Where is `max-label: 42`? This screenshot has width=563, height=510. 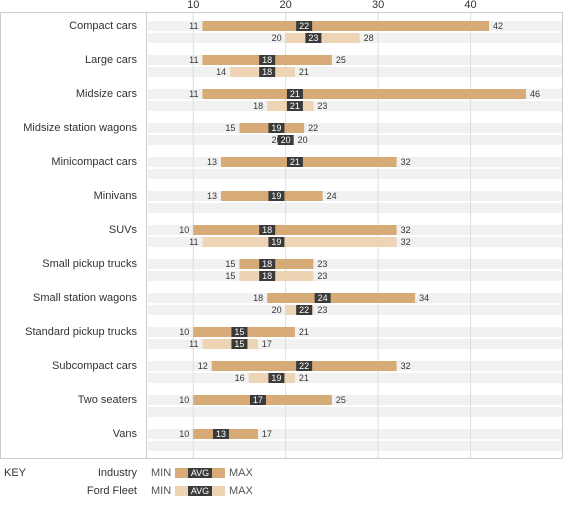
max-label: 42 is located at coordinates (498, 26).